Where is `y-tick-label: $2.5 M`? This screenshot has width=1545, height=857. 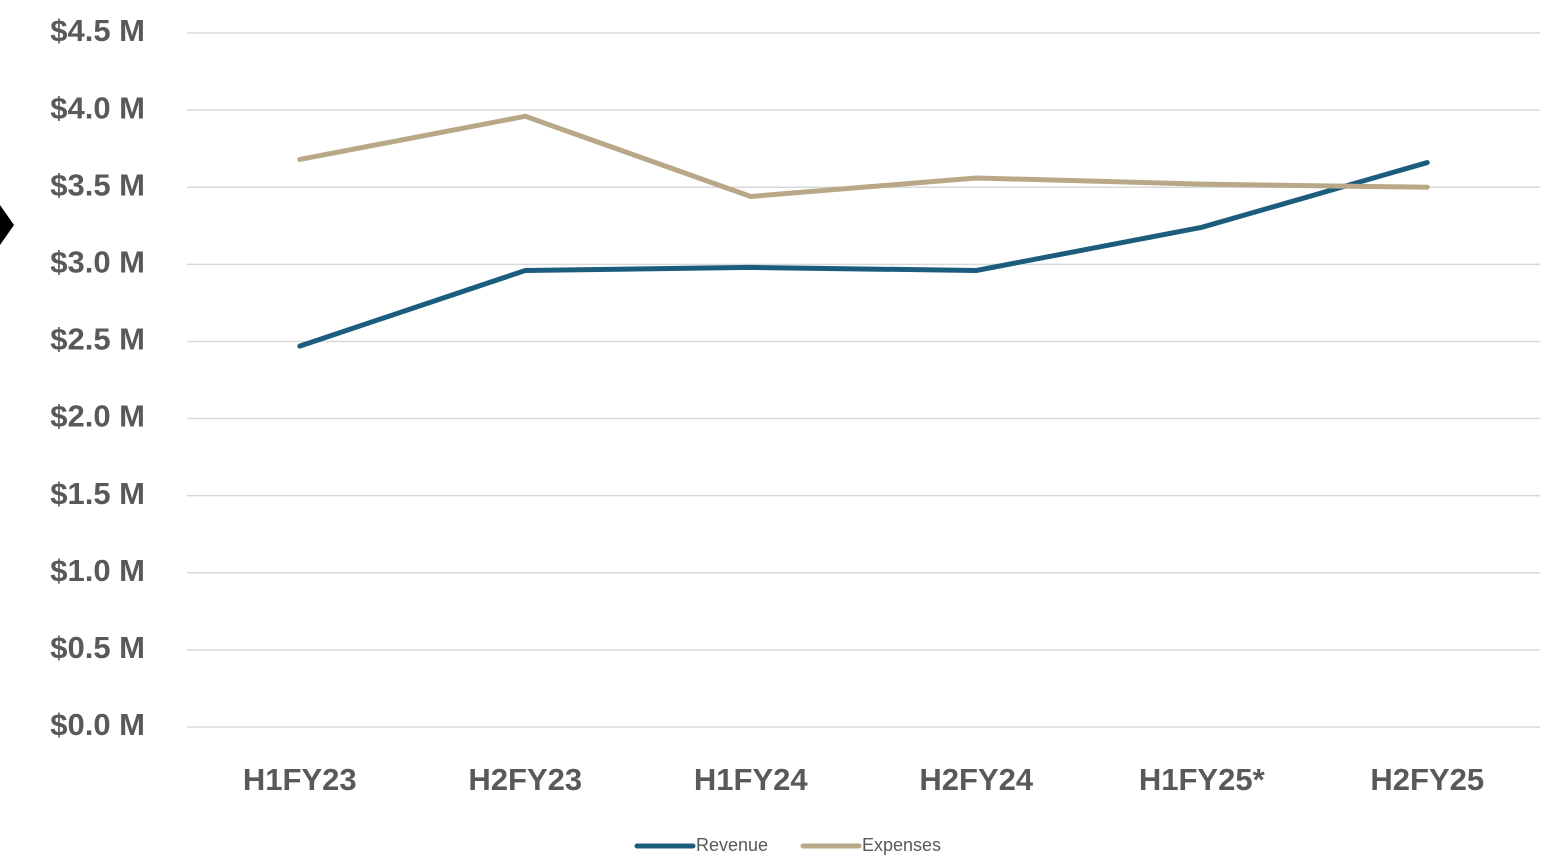 y-tick-label: $2.5 M is located at coordinates (97, 339).